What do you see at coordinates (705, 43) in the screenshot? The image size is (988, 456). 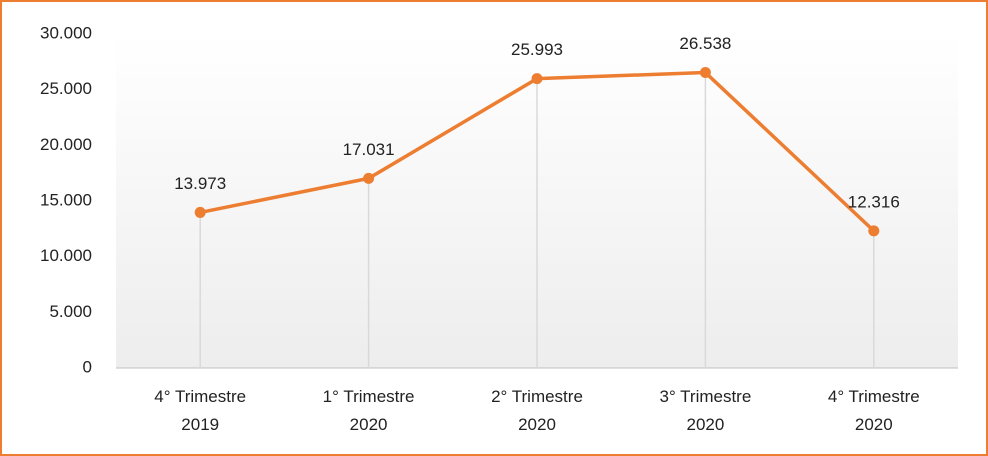 I see `data-label: 26.538` at bounding box center [705, 43].